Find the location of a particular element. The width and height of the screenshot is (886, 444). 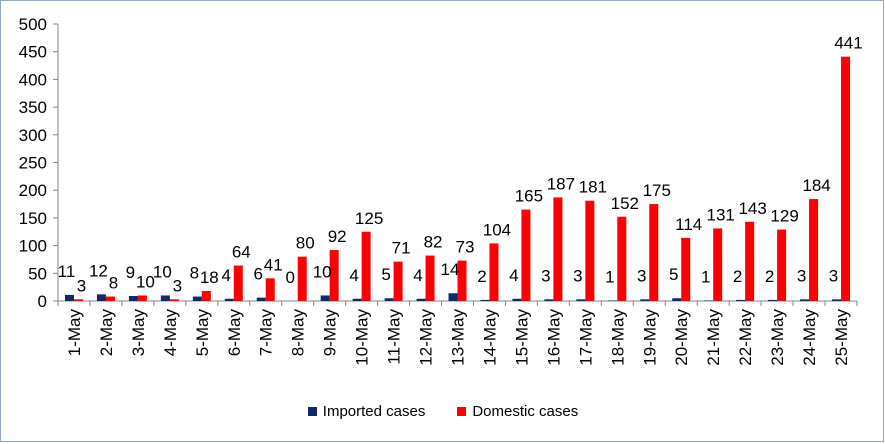

x-tick-label: 6-May is located at coordinates (234, 333).